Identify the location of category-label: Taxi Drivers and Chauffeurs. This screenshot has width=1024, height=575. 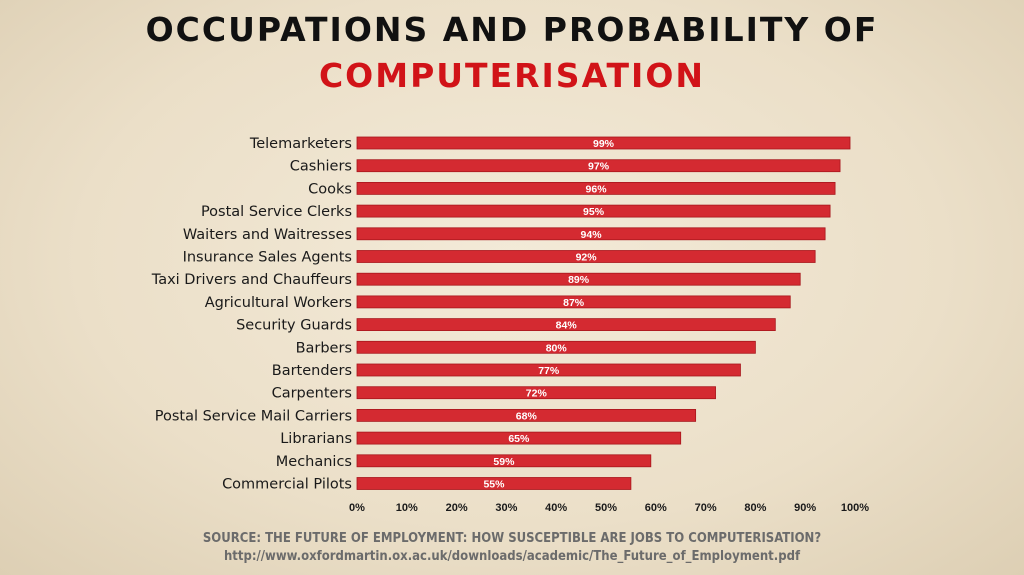
(251, 280).